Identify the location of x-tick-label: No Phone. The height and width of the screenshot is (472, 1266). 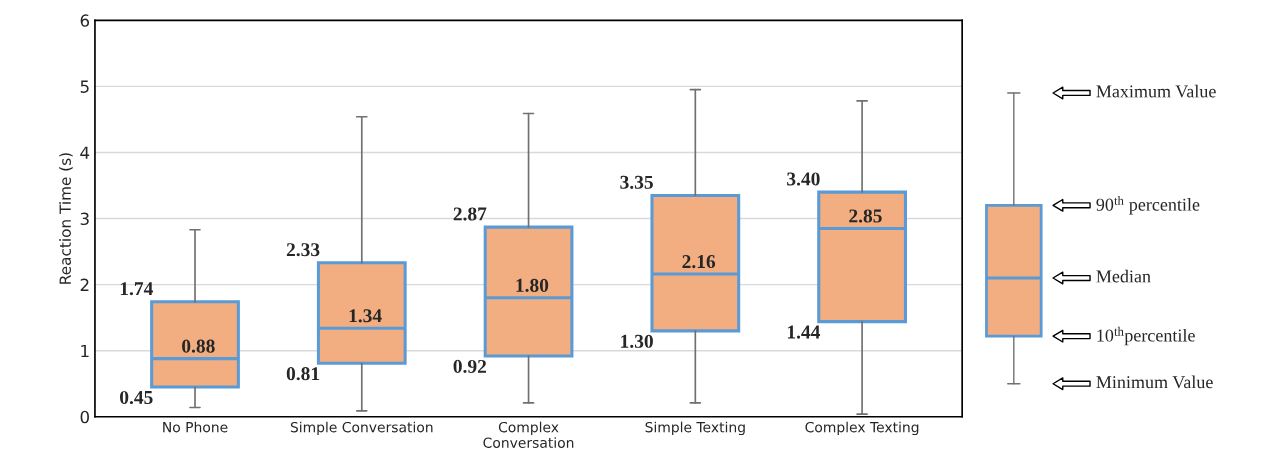
(195, 427).